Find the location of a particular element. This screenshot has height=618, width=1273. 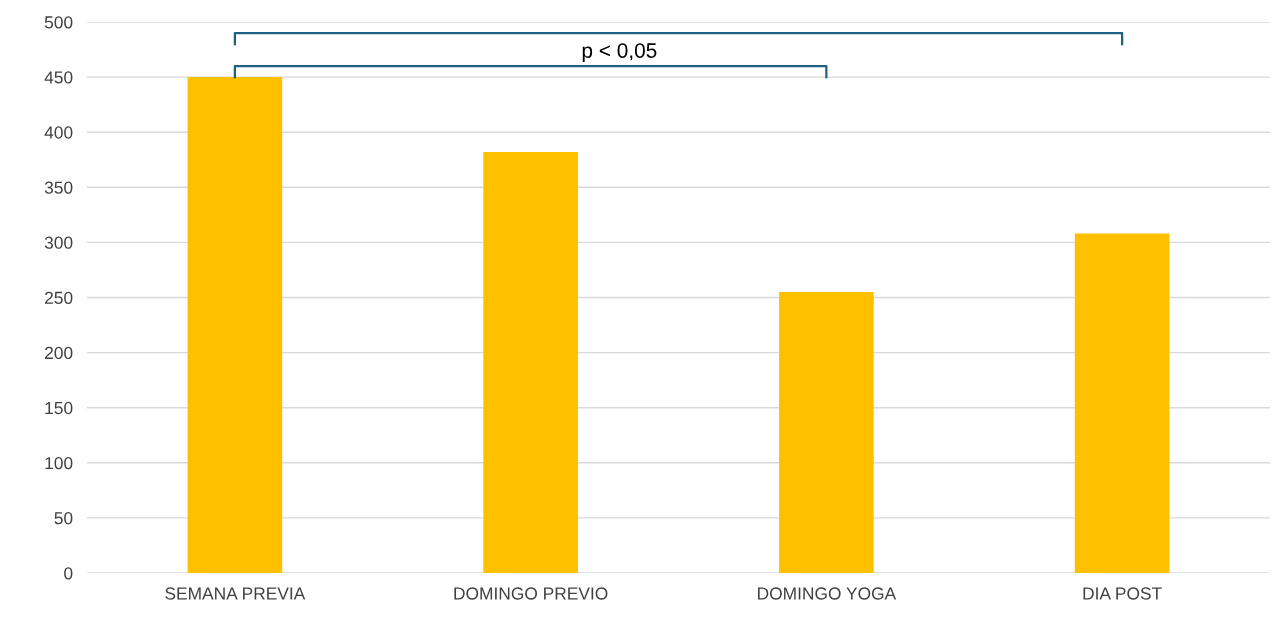

x-tick-label: DOMINGO YOGA is located at coordinates (827, 593).